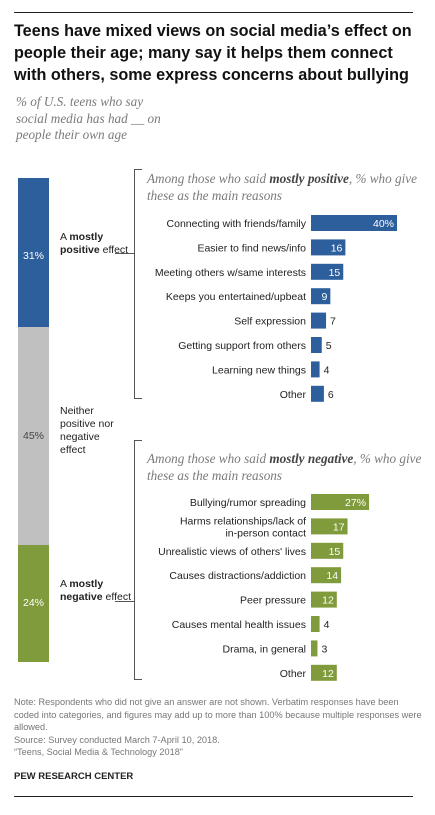 The height and width of the screenshot is (815, 435). What do you see at coordinates (125, 253) in the screenshot?
I see `connector-positive` at bounding box center [125, 253].